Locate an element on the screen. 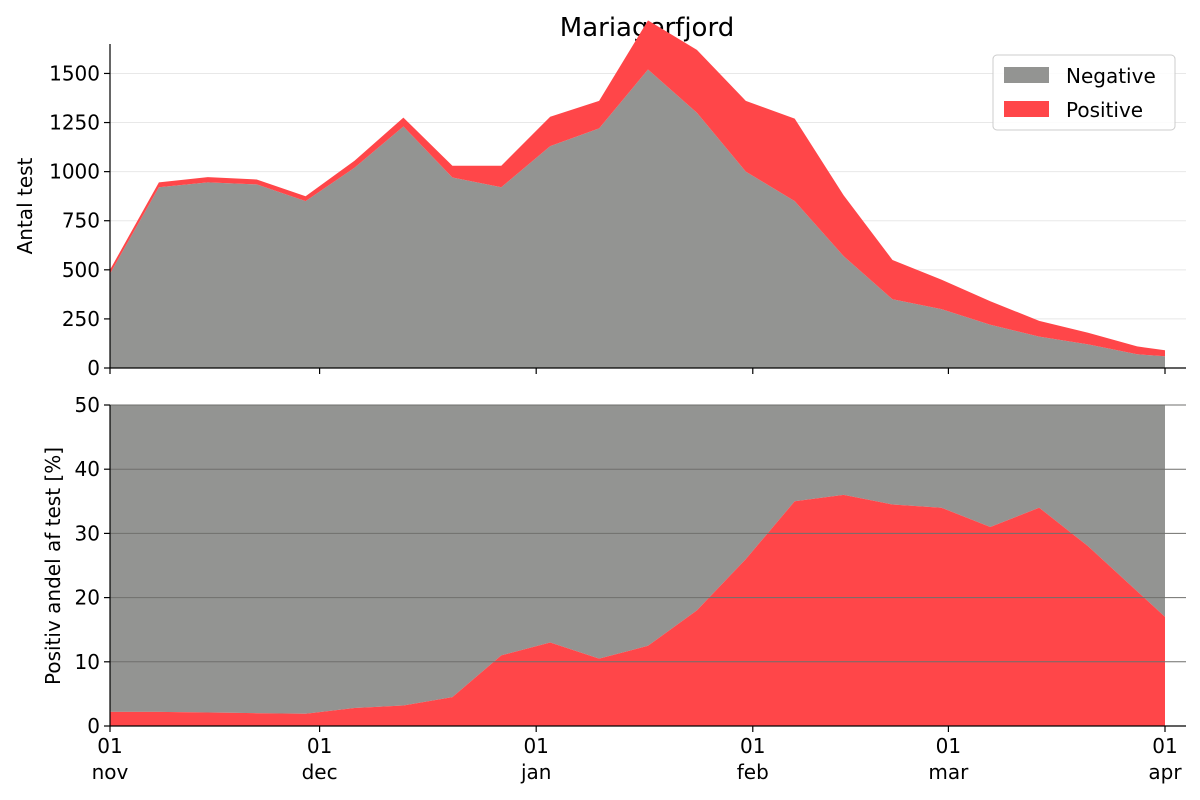 The image size is (1200, 800). legend: Negative Positive is located at coordinates (1084, 92).